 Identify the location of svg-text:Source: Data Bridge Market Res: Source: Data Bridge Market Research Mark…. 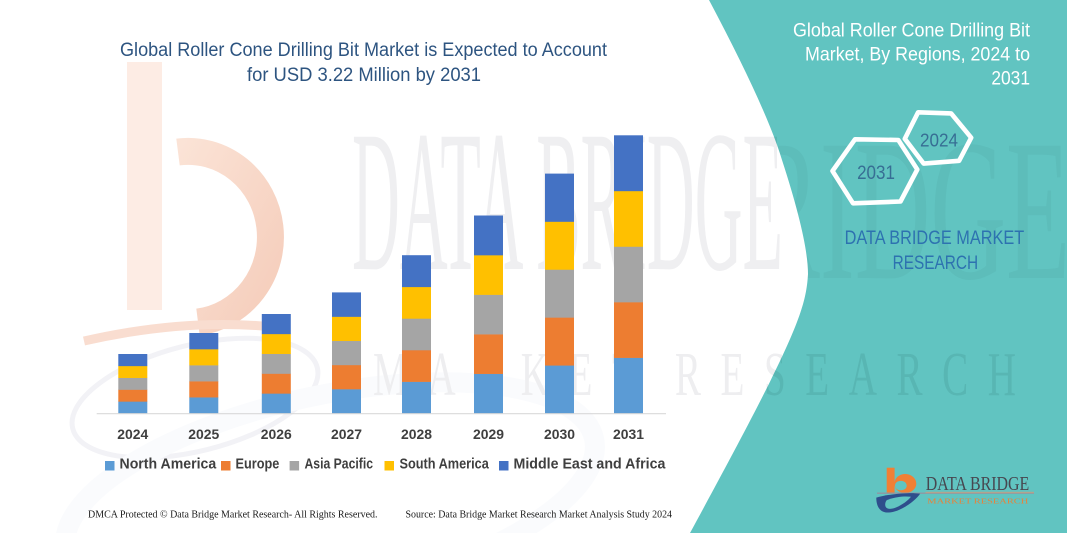
(539, 515).